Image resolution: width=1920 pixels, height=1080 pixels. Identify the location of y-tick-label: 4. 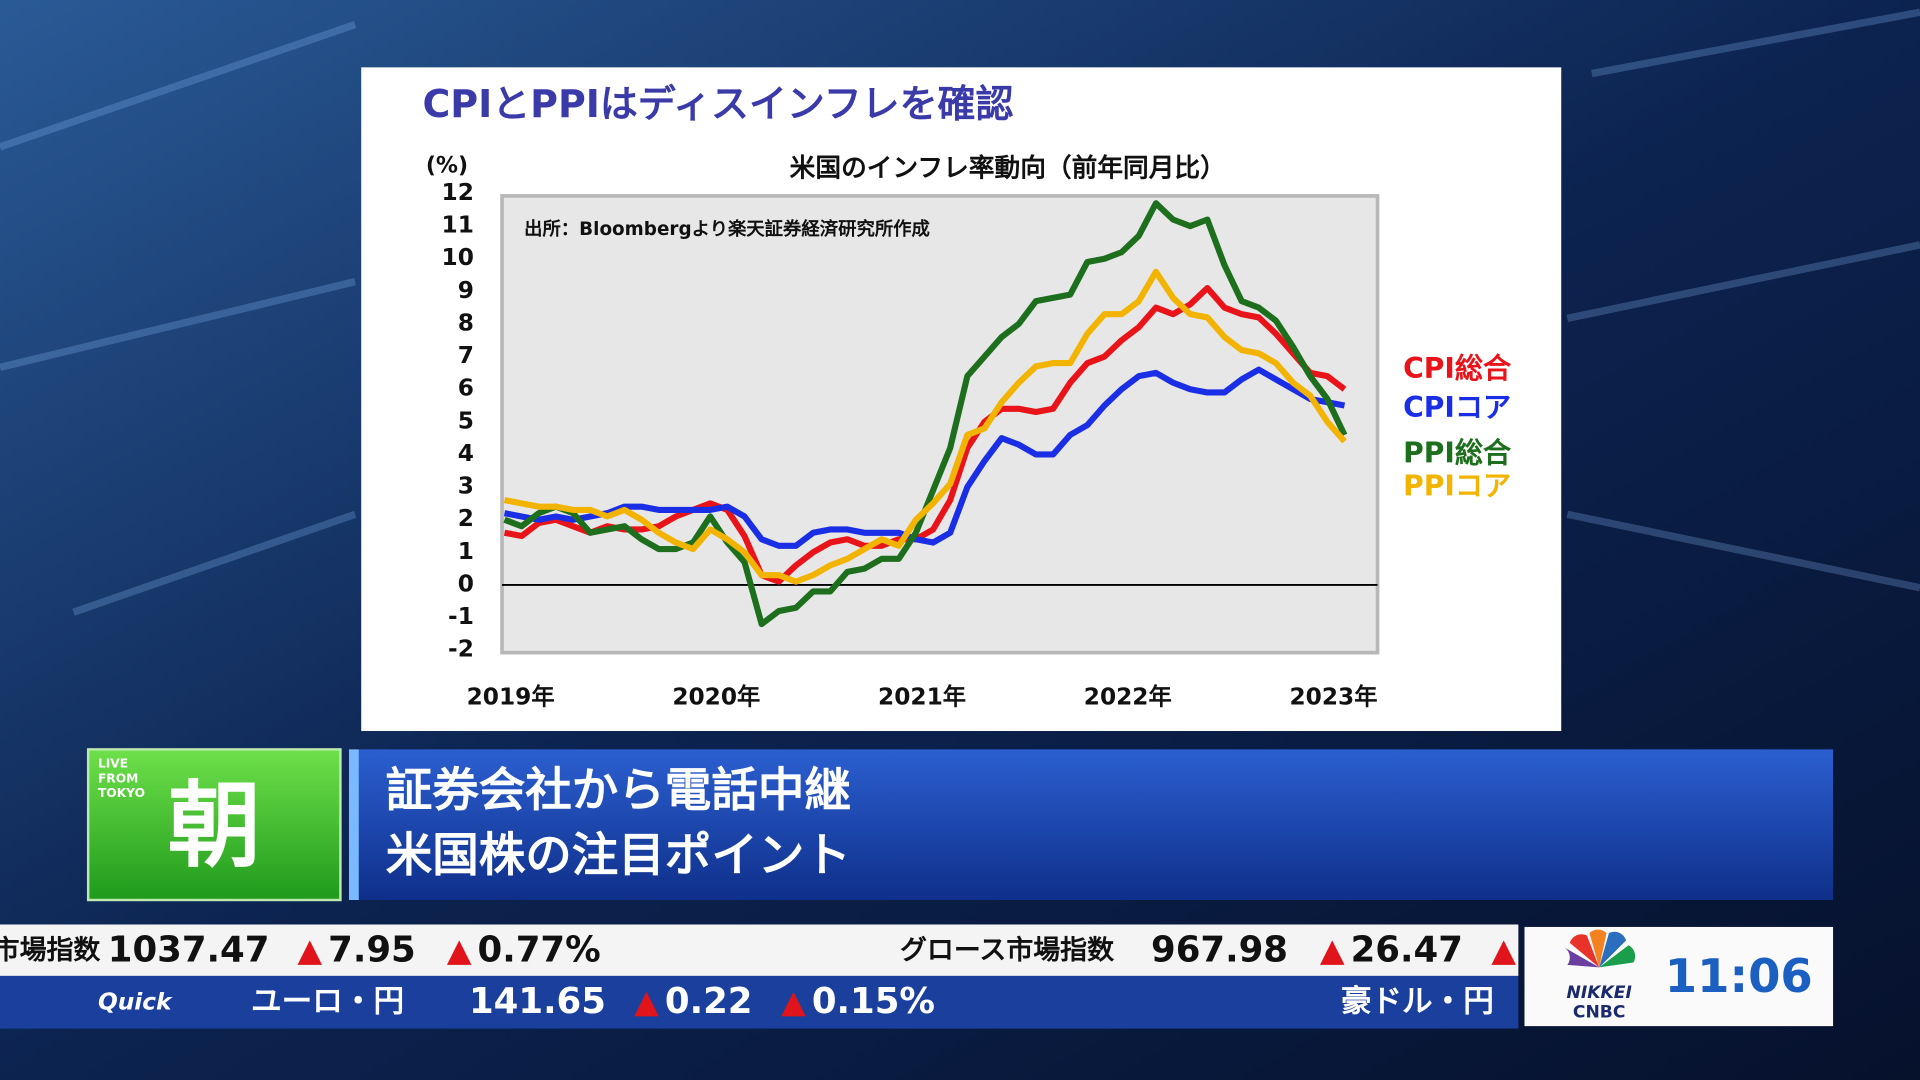
(466, 453).